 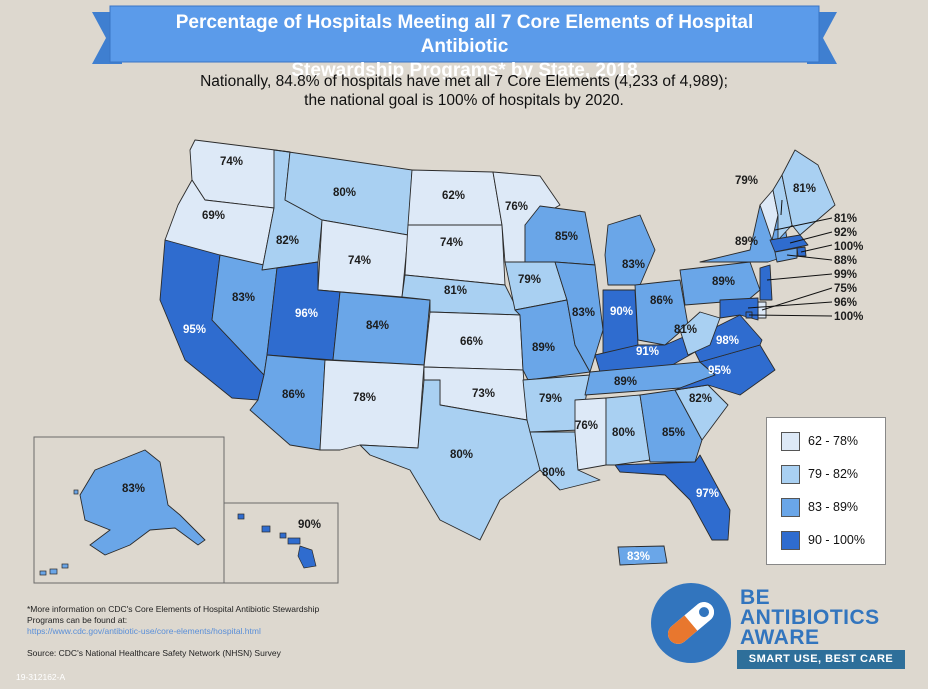 I want to click on label-MO: 89%, so click(x=543, y=348).